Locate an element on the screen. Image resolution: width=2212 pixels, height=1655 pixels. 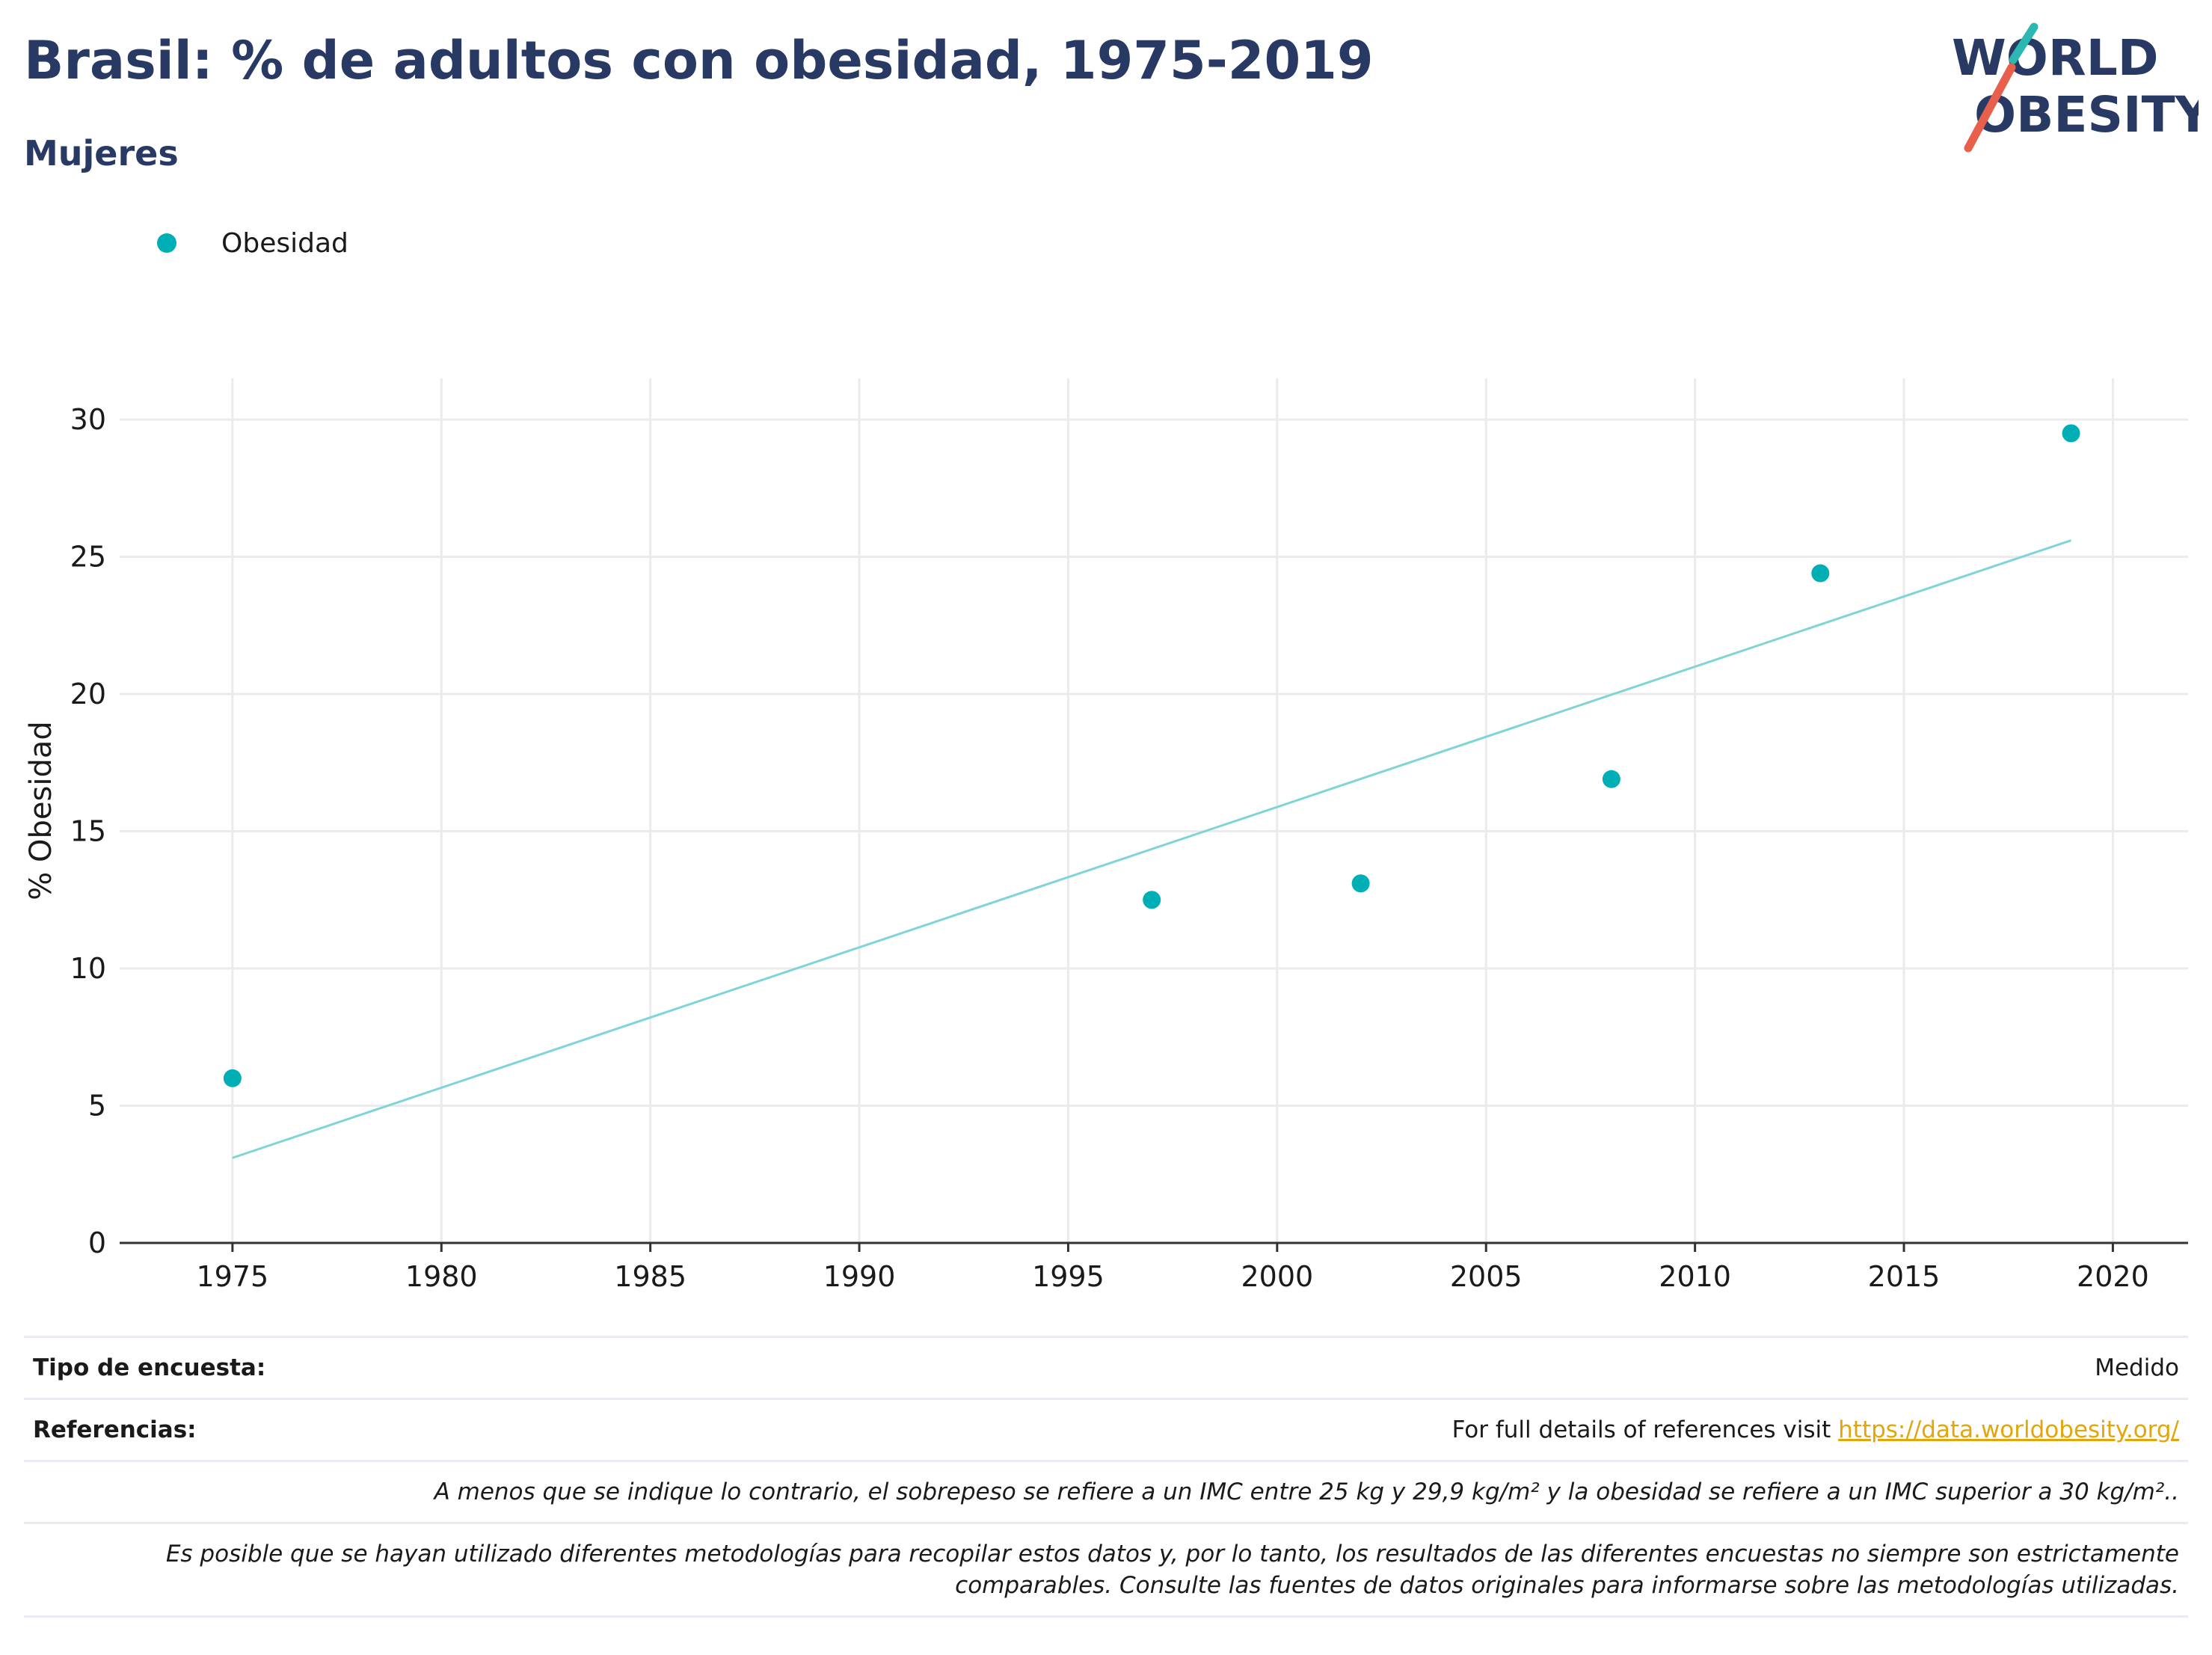
survey-type-label: Tipo de encuesta: is located at coordinates (149, 1367).